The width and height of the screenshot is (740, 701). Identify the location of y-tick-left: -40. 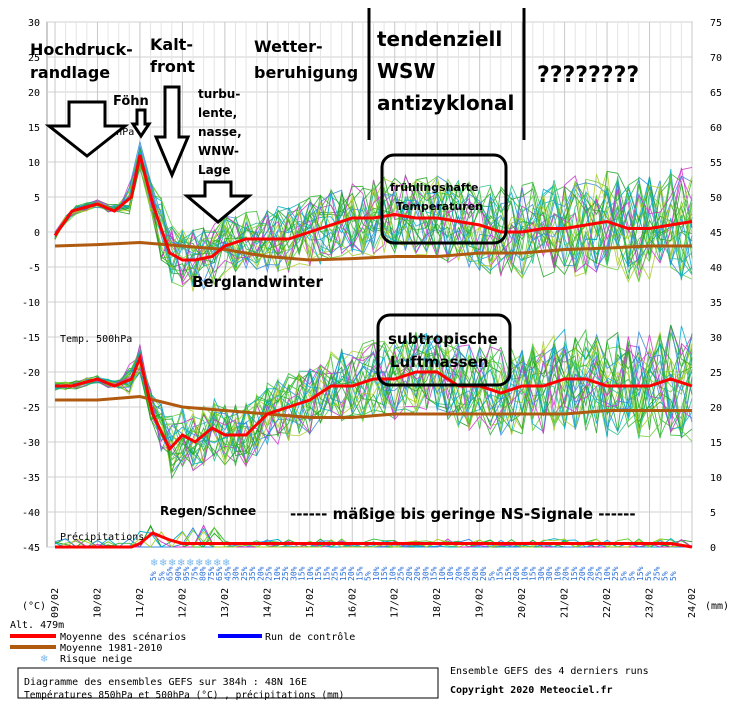
(31, 513).